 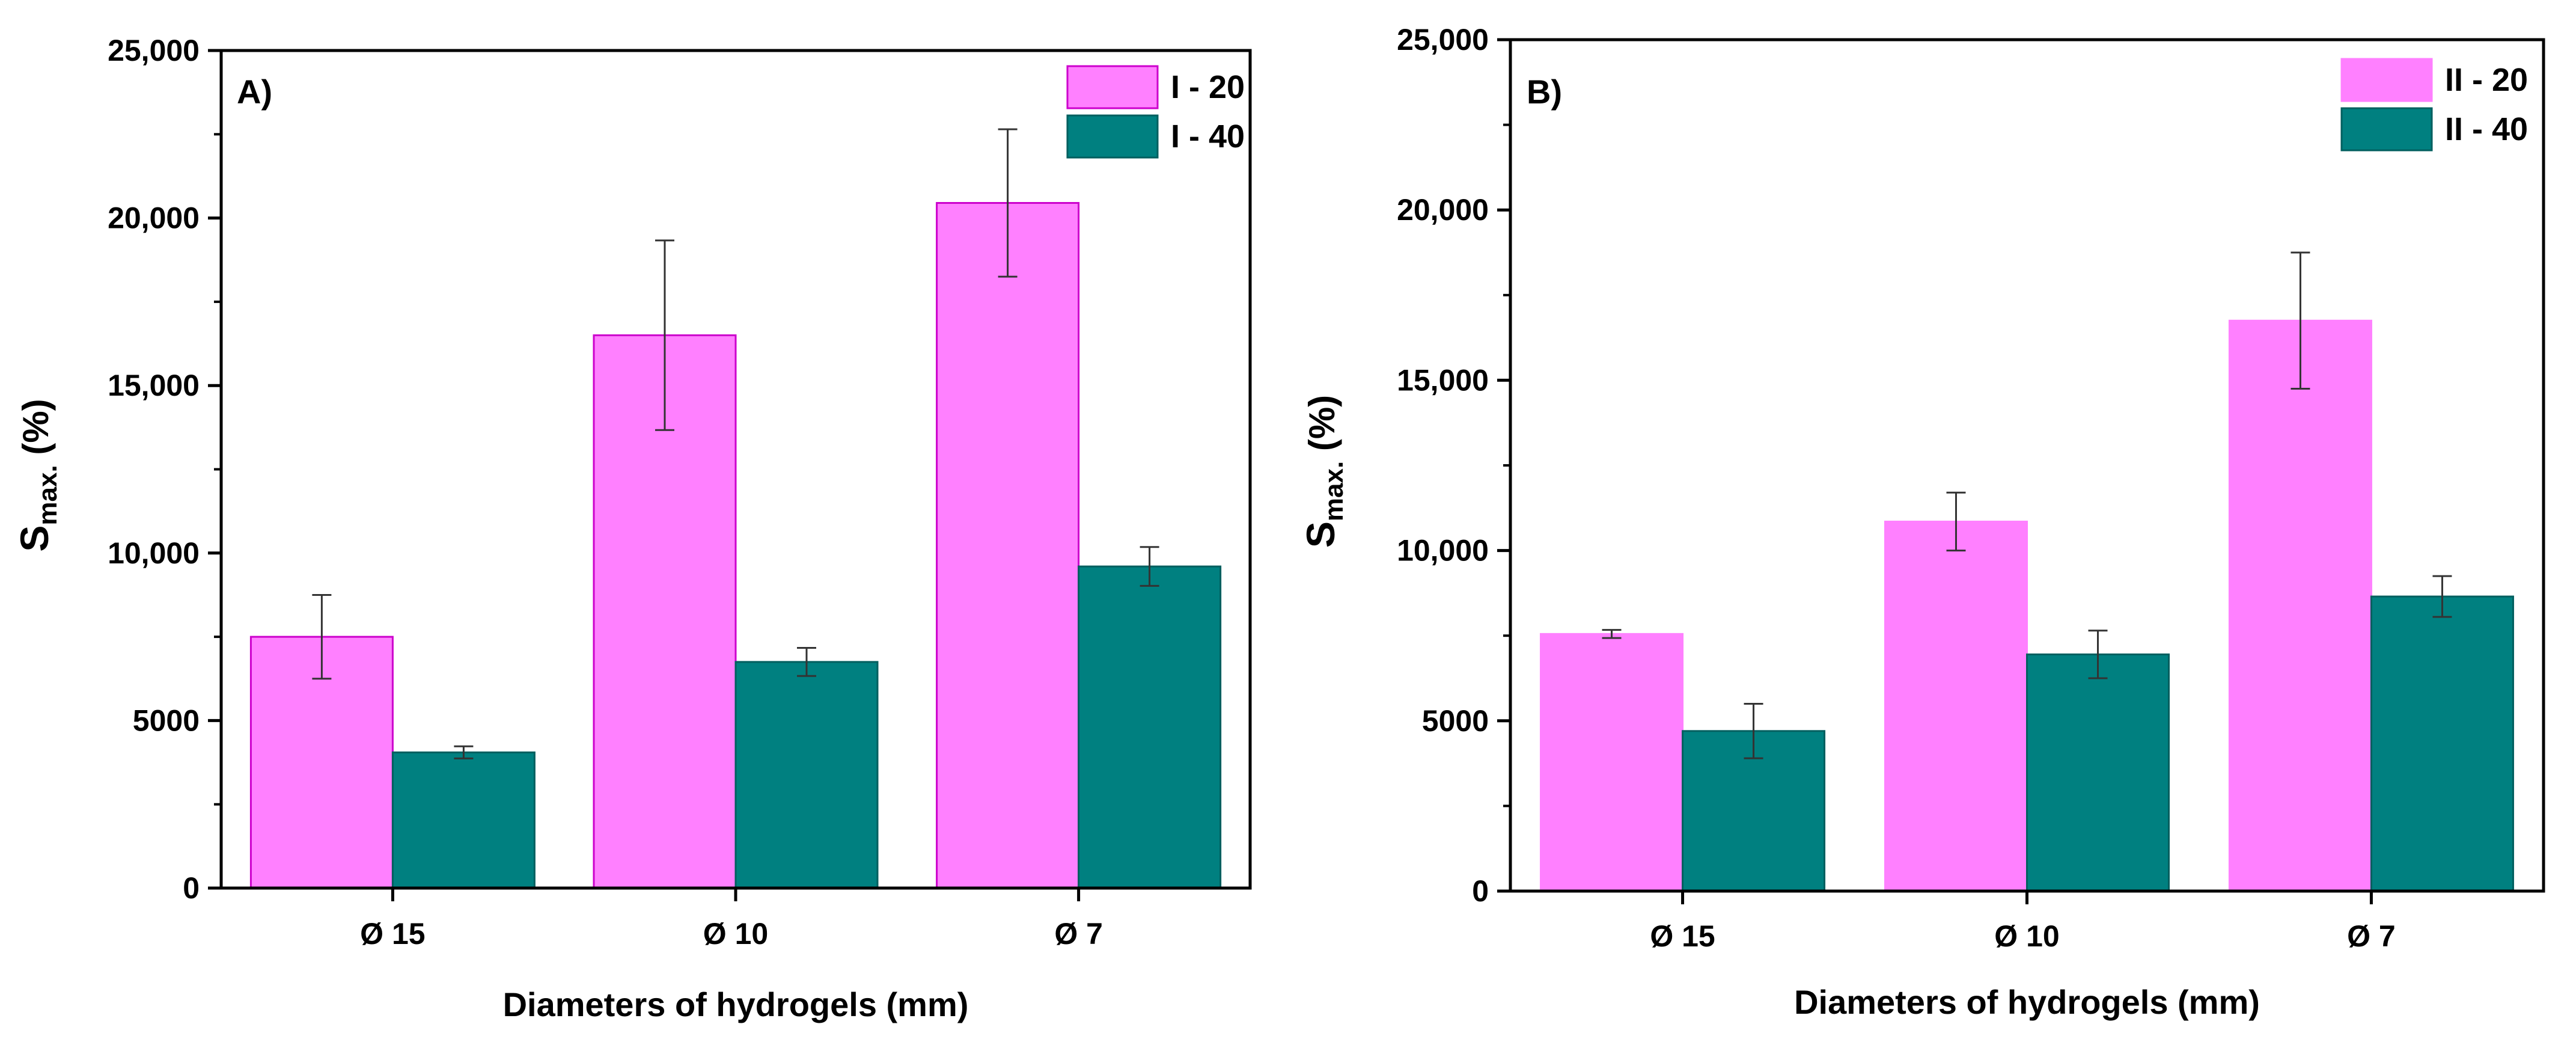 I want to click on legend-label: II - 40, so click(x=2486, y=129).